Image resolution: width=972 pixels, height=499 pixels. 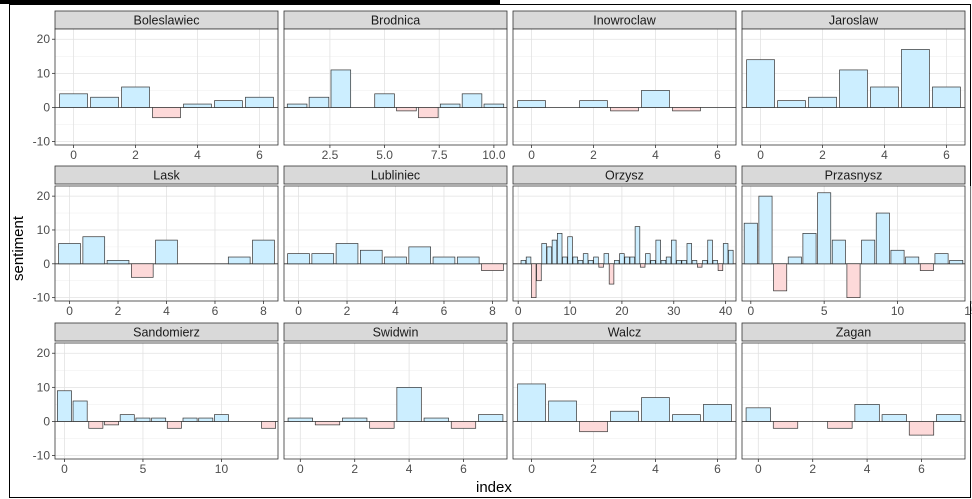 I want to click on facet-title: Orzysz, so click(x=624, y=176).